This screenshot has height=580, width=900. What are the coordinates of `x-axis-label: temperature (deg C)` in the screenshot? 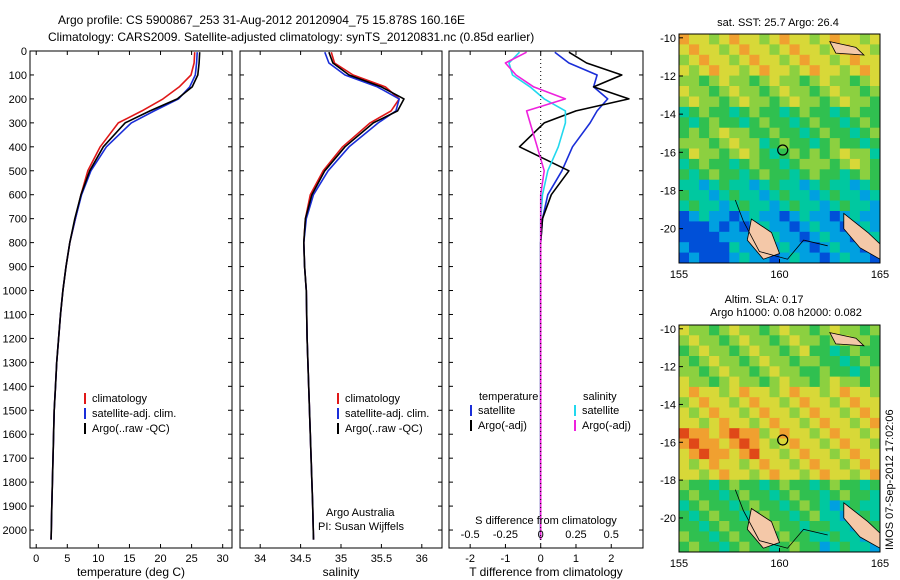 It's located at (131, 572).